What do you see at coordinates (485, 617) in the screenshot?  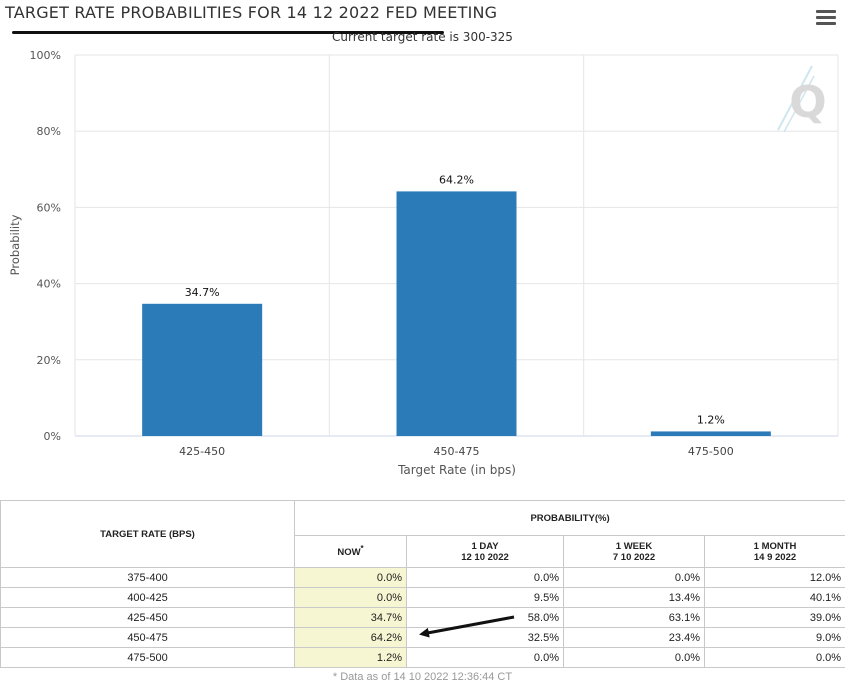 I see `cell-day: 58.0%` at bounding box center [485, 617].